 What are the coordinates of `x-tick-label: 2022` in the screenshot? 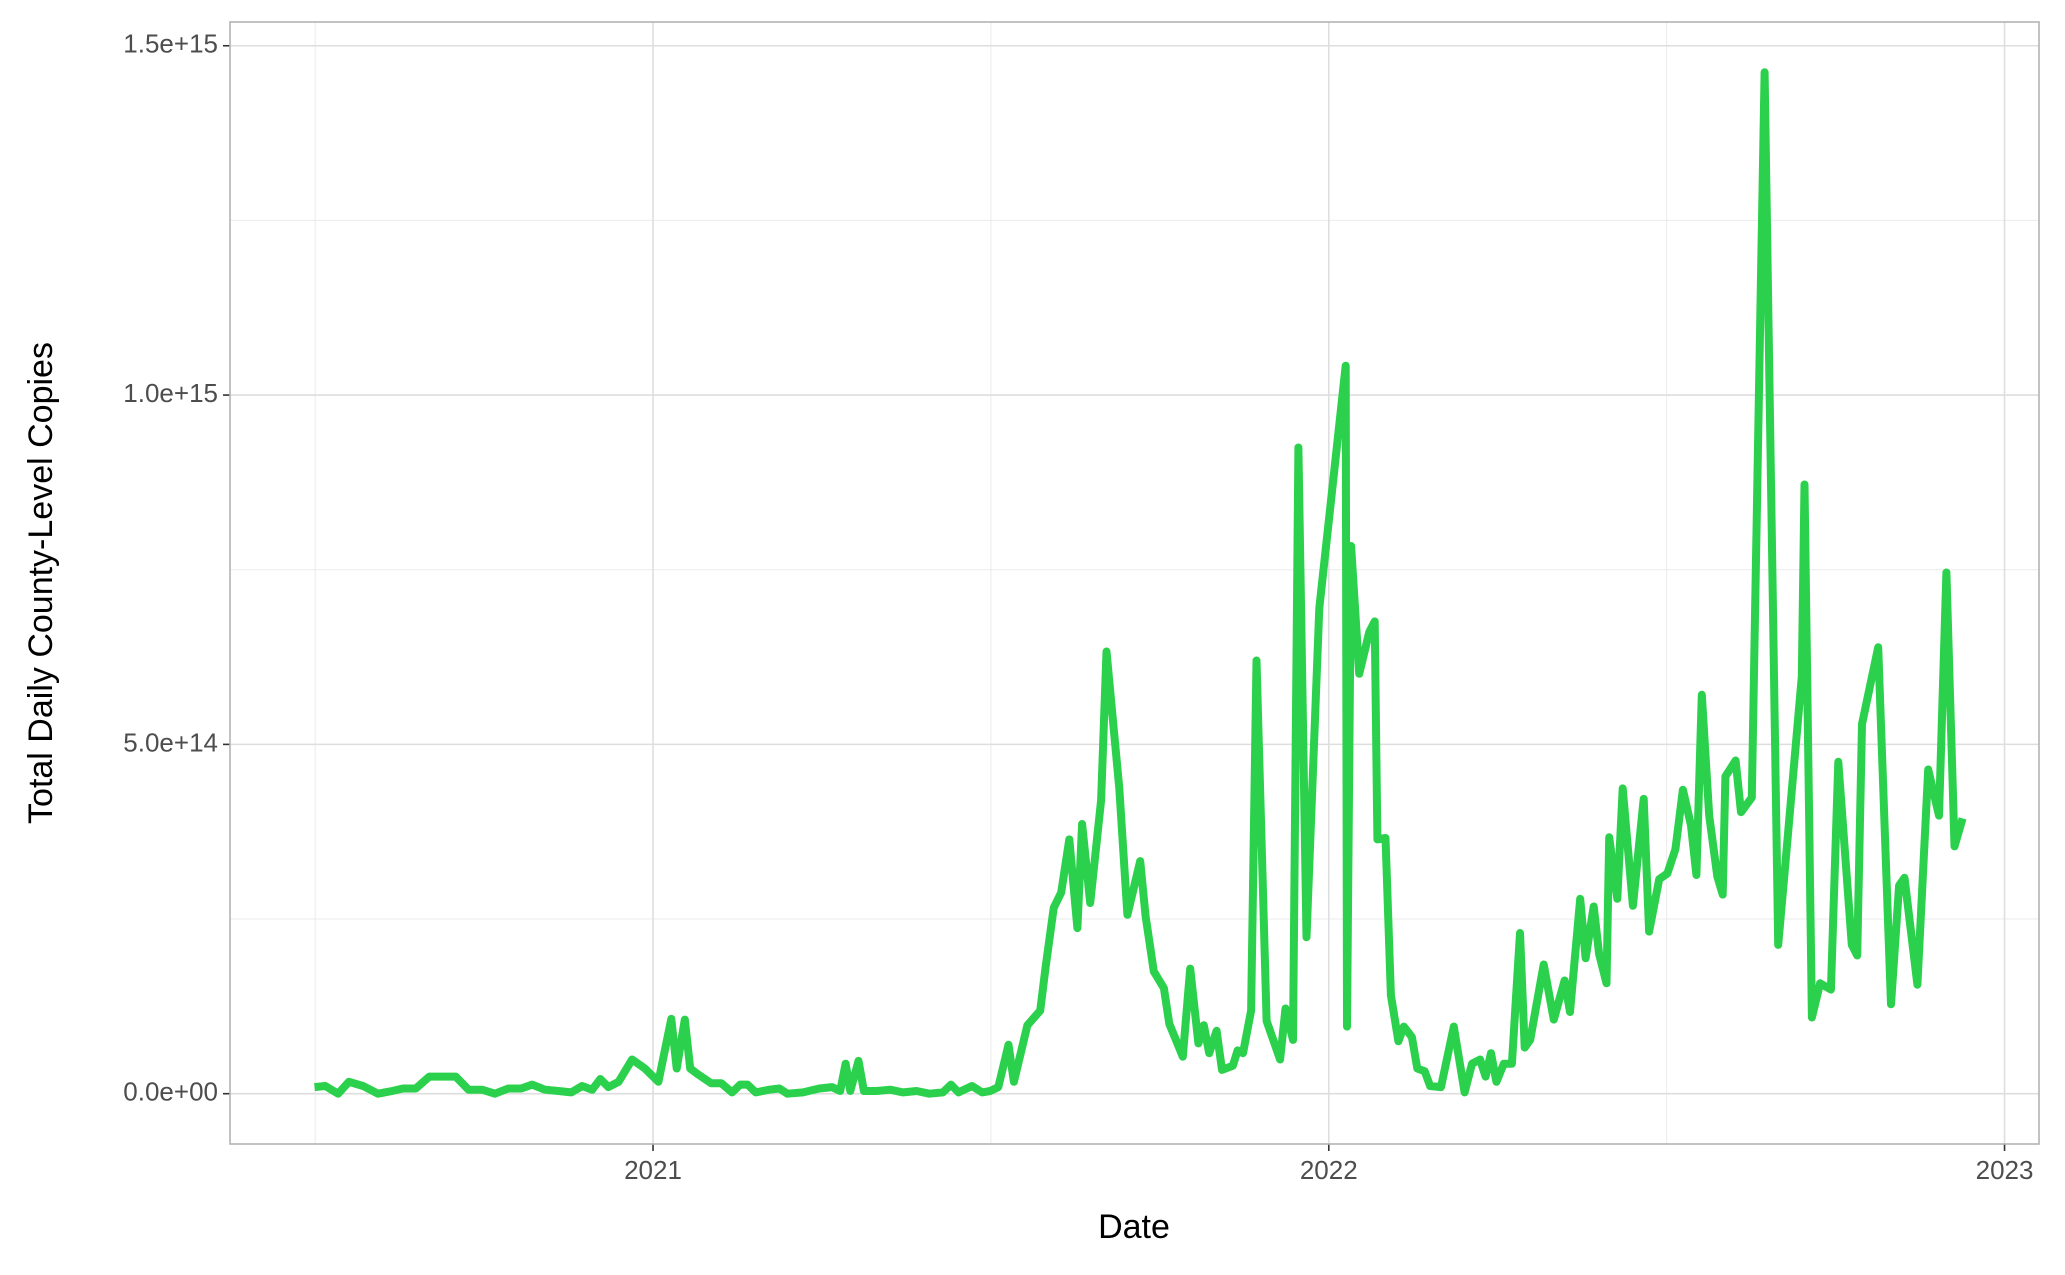 It's located at (1329, 1170).